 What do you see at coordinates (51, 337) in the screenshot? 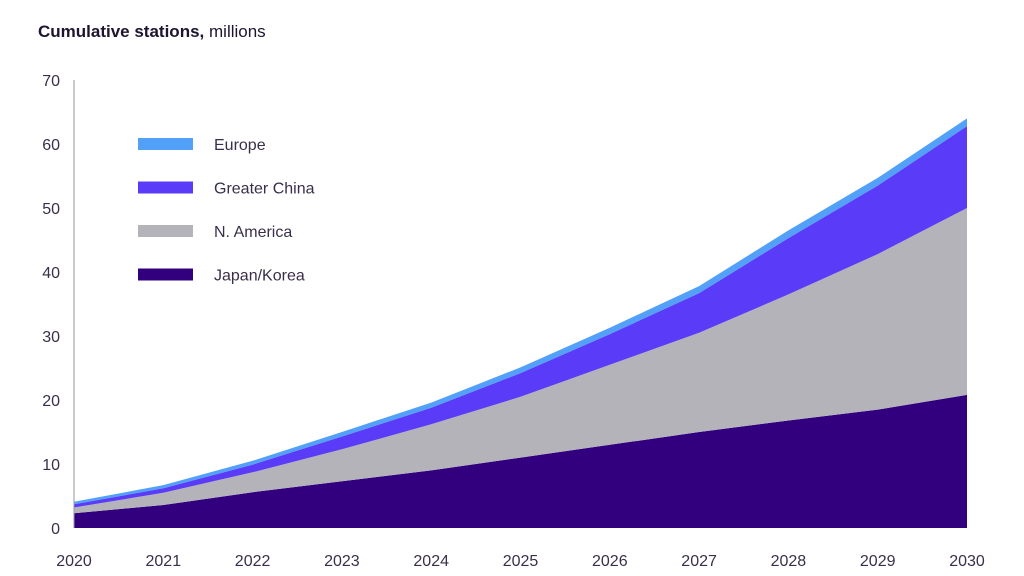
I see `y-tick-label: 30` at bounding box center [51, 337].